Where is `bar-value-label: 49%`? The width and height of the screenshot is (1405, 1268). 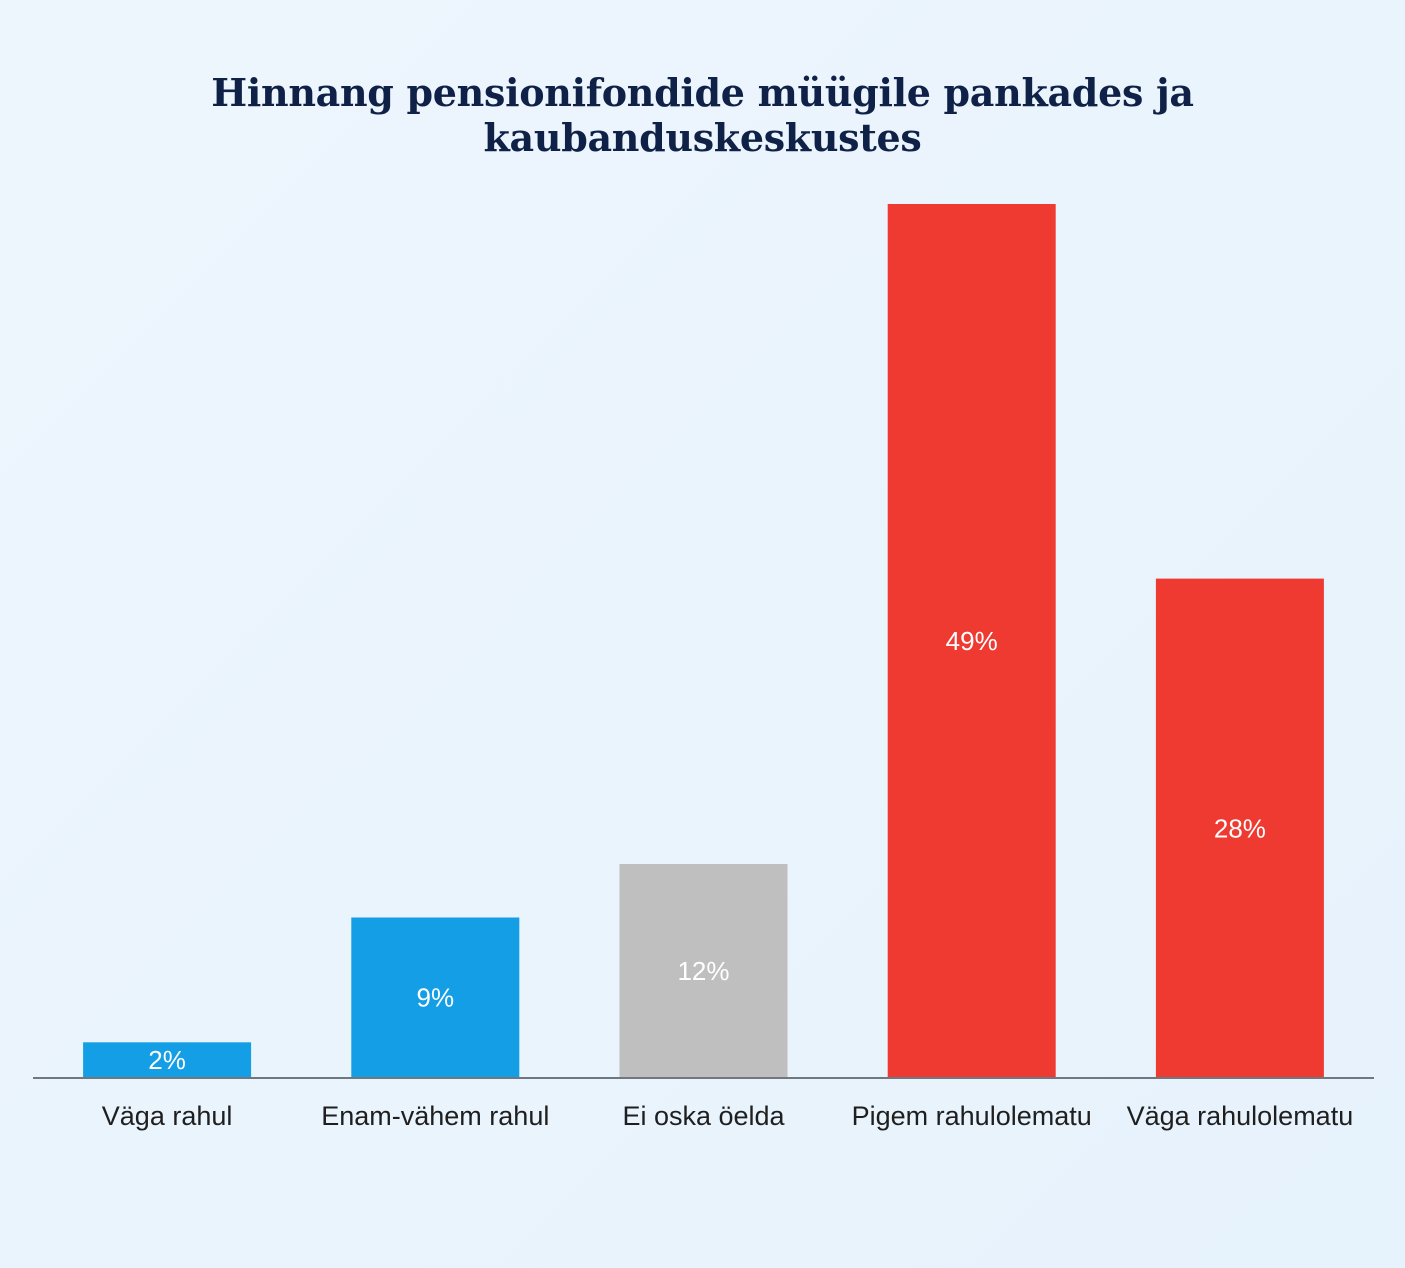
bar-value-label: 49% is located at coordinates (972, 641).